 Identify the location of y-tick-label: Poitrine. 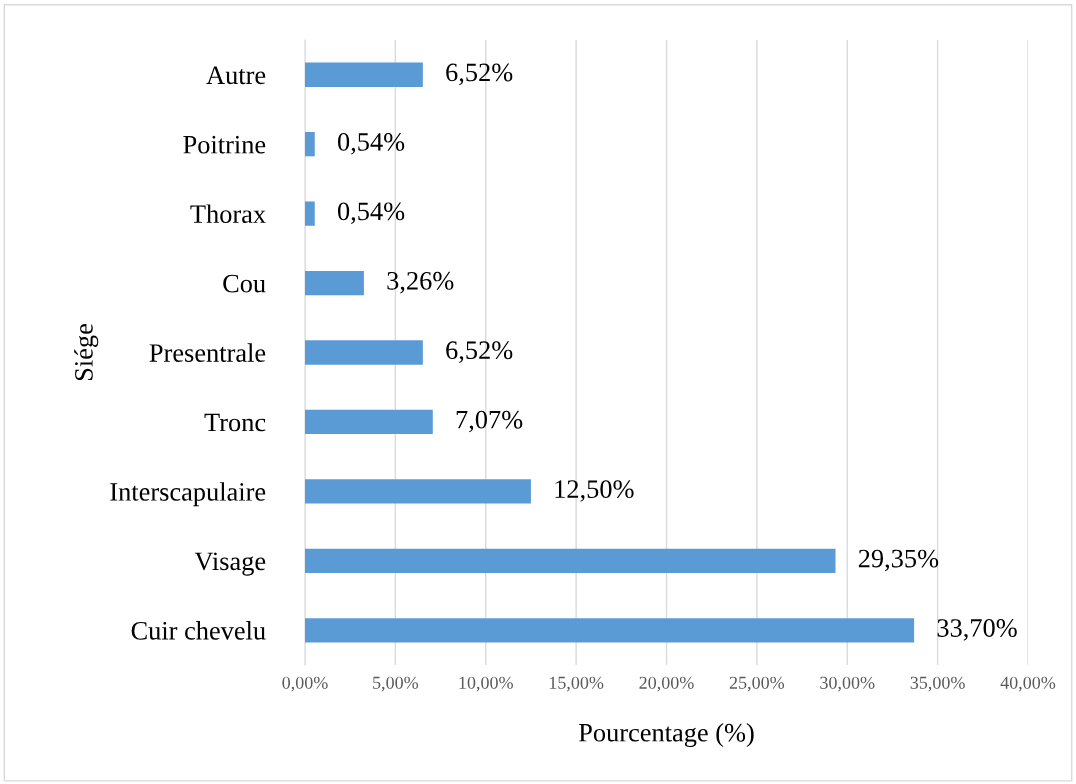
(224, 144).